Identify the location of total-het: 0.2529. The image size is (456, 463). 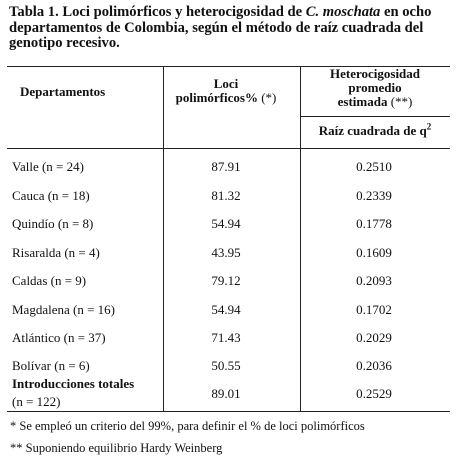
(374, 393).